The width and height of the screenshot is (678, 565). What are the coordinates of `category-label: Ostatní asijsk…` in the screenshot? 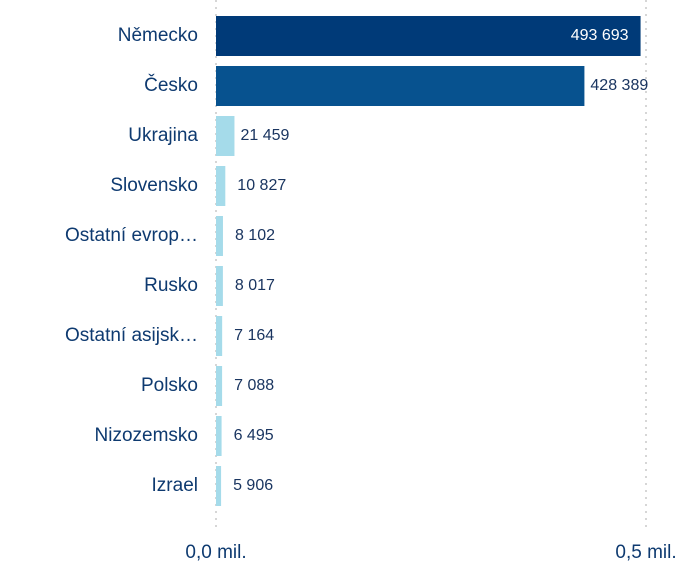 It's located at (131, 335).